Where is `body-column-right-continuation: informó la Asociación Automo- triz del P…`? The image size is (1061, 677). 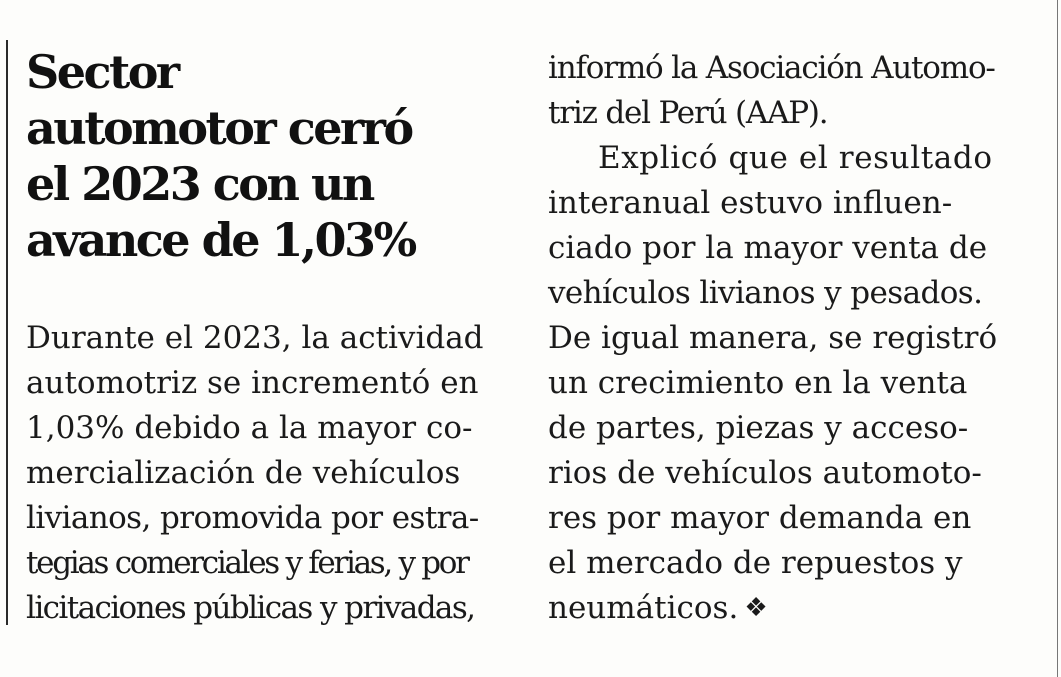
body-column-right-continuation: informó la Asociación Automo- triz del P… is located at coordinates (798, 91).